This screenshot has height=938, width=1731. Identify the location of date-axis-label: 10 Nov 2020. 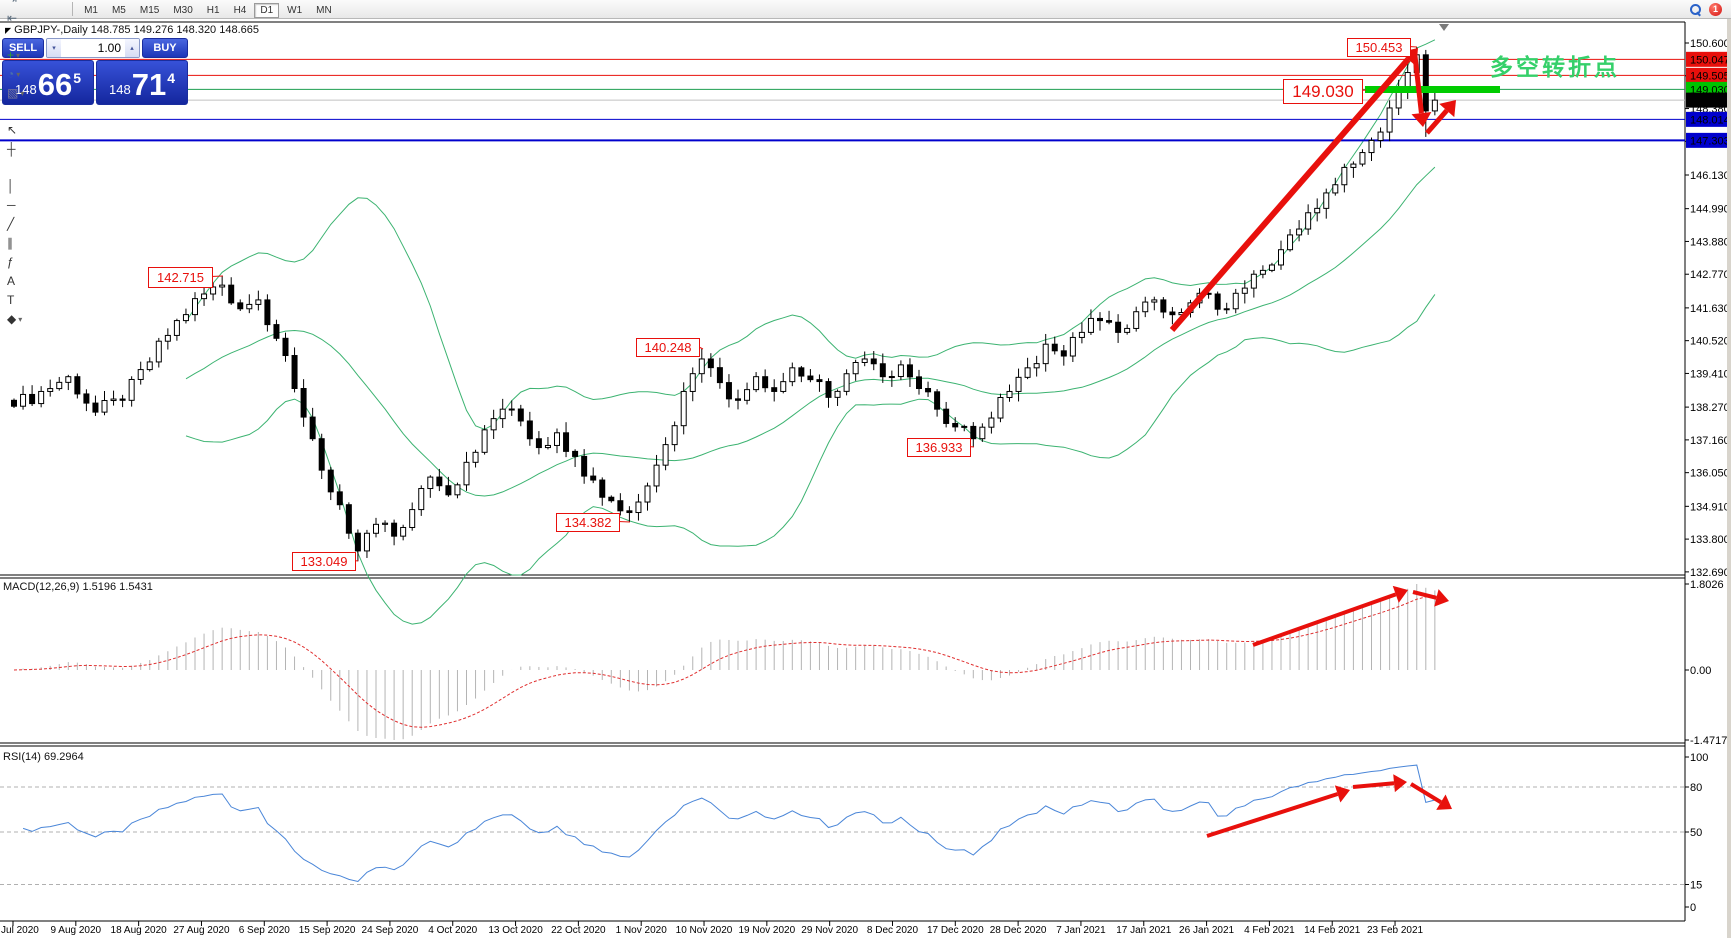
(704, 930).